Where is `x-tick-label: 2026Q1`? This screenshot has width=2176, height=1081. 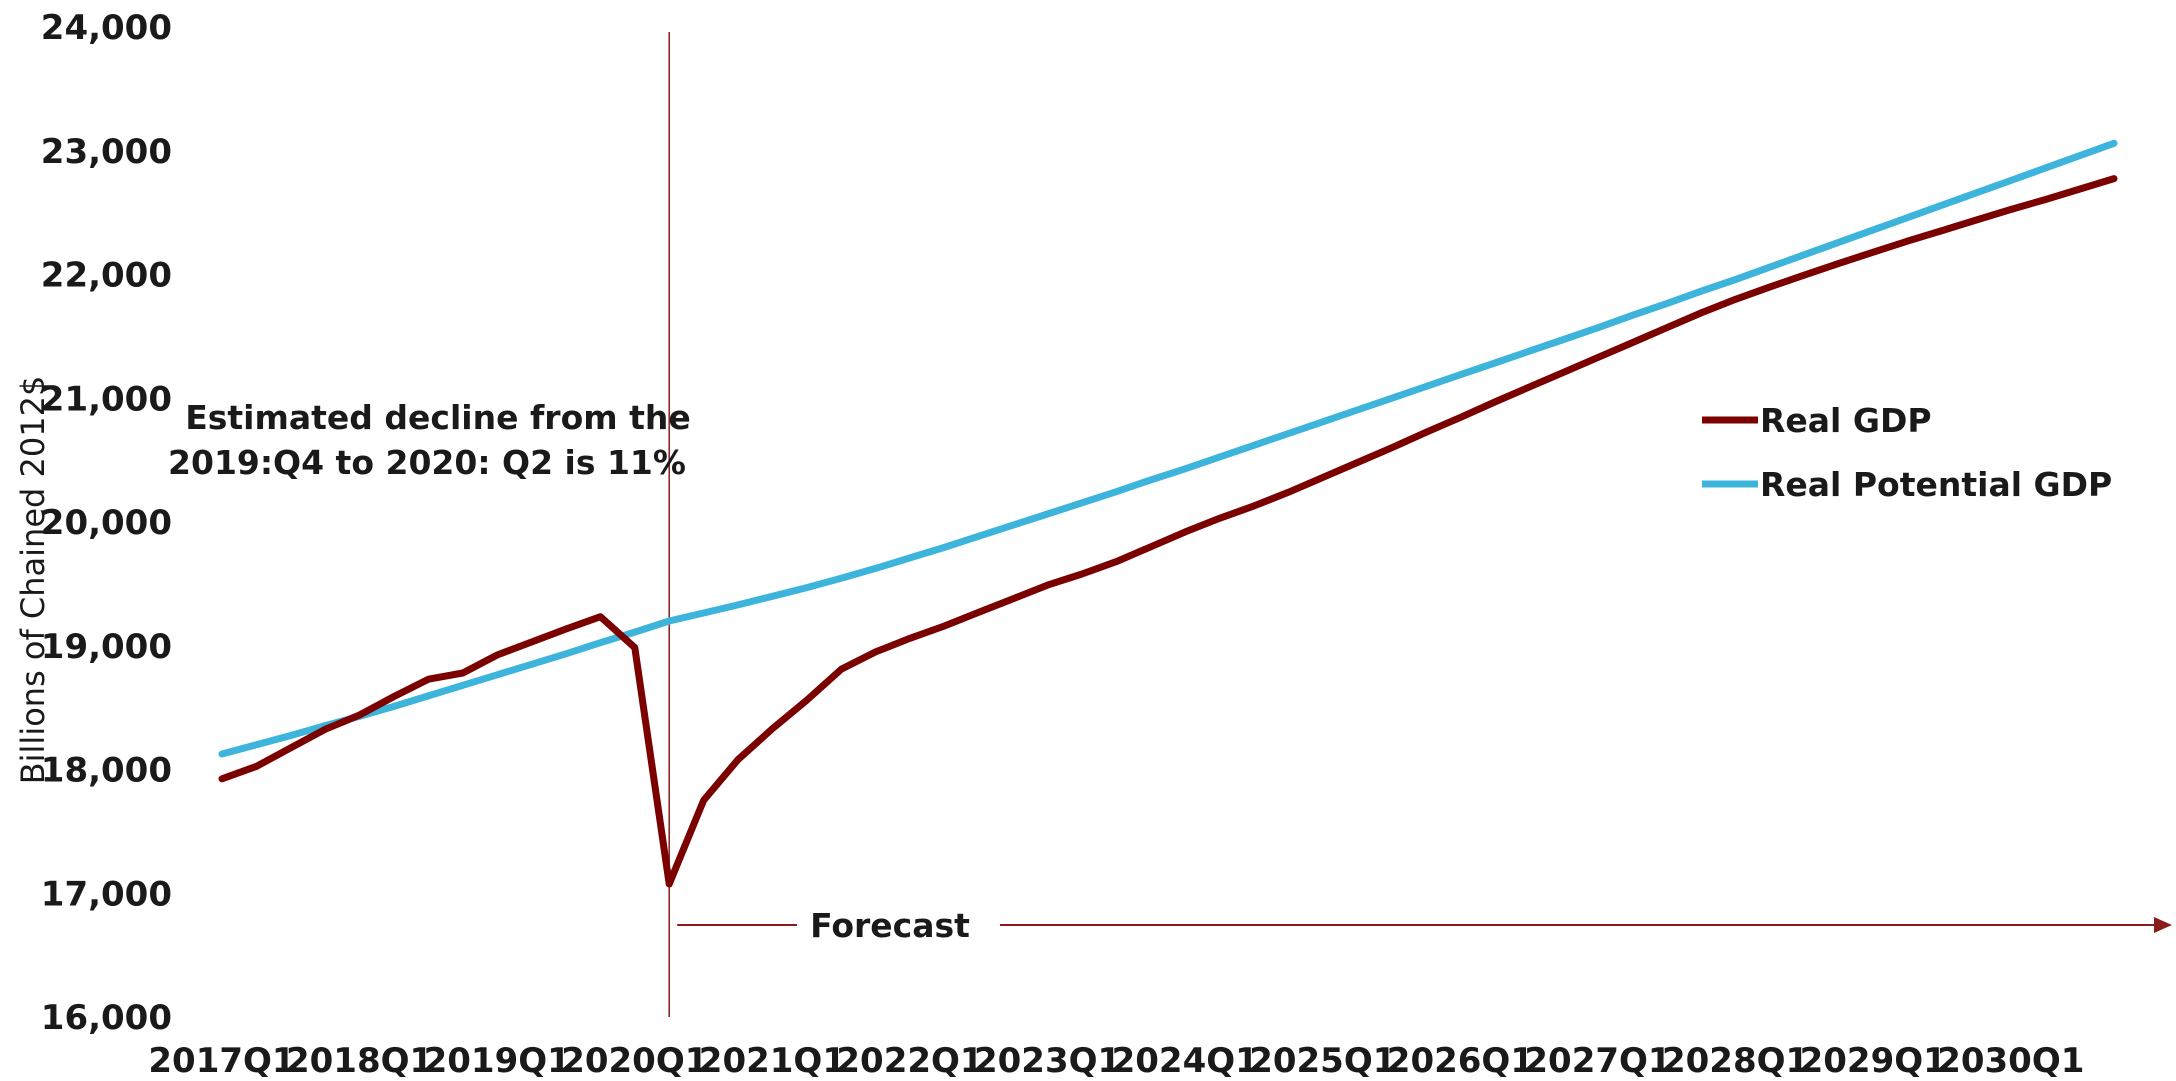
x-tick-label: 2026Q1 is located at coordinates (1460, 1061).